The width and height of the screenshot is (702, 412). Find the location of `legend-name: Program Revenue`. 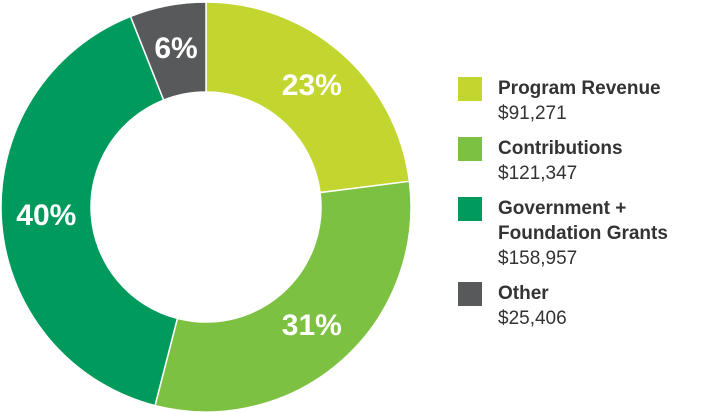

legend-name: Program Revenue is located at coordinates (579, 88).